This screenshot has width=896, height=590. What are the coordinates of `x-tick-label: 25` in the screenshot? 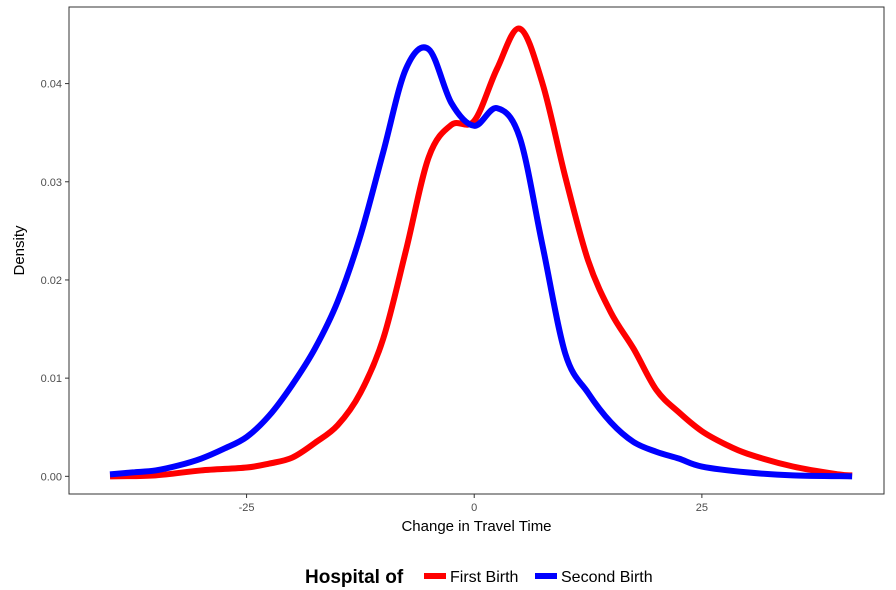 It's located at (702, 508).